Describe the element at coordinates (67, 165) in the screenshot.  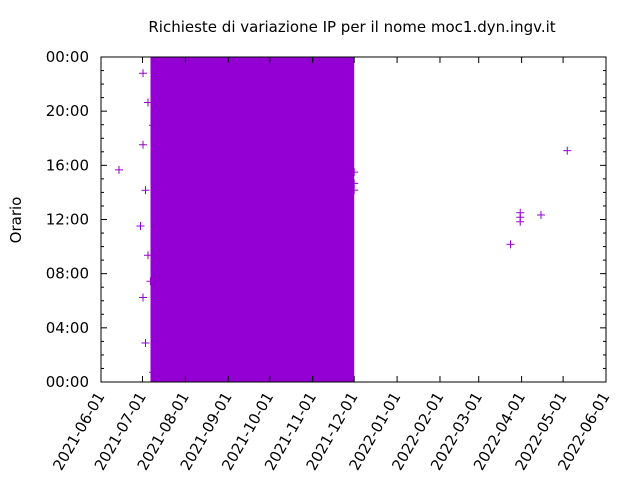
I see `y-tick-label: 16:00` at that location.